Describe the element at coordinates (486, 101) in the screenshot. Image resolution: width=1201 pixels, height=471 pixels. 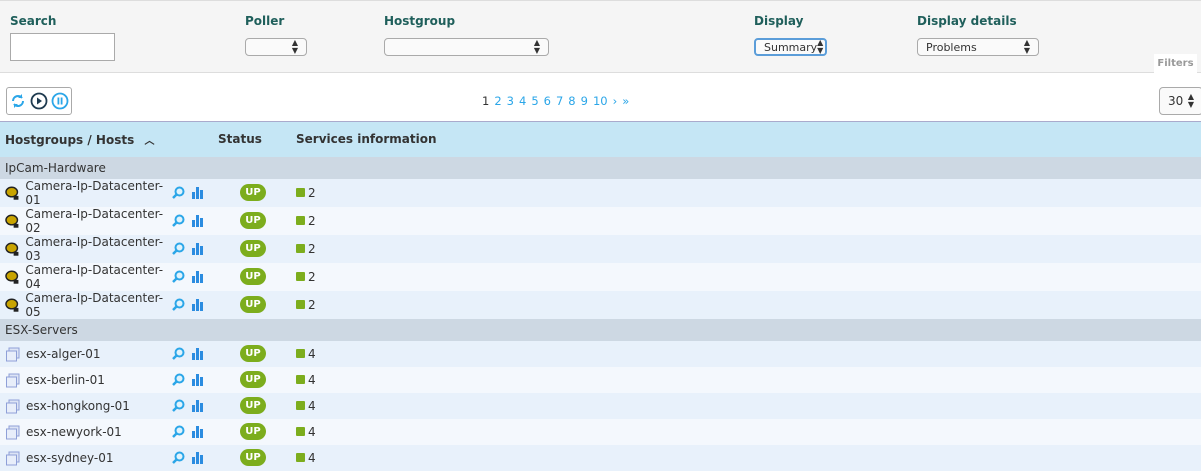
I see `page-1: 1` at that location.